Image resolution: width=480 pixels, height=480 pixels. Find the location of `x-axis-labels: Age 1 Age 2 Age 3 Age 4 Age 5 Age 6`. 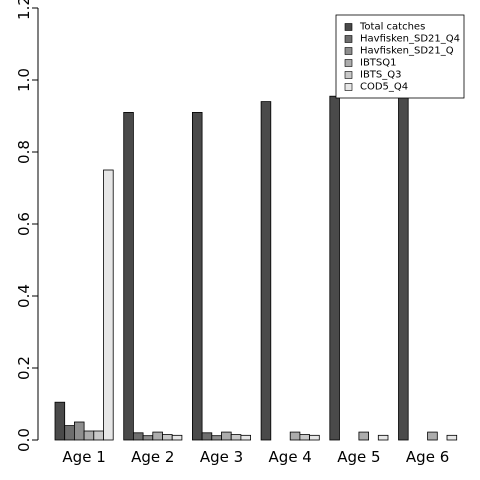

x-axis-labels: Age 1 Age 2 Age 3 Age 4 Age 5 Age 6 is located at coordinates (255, 457).